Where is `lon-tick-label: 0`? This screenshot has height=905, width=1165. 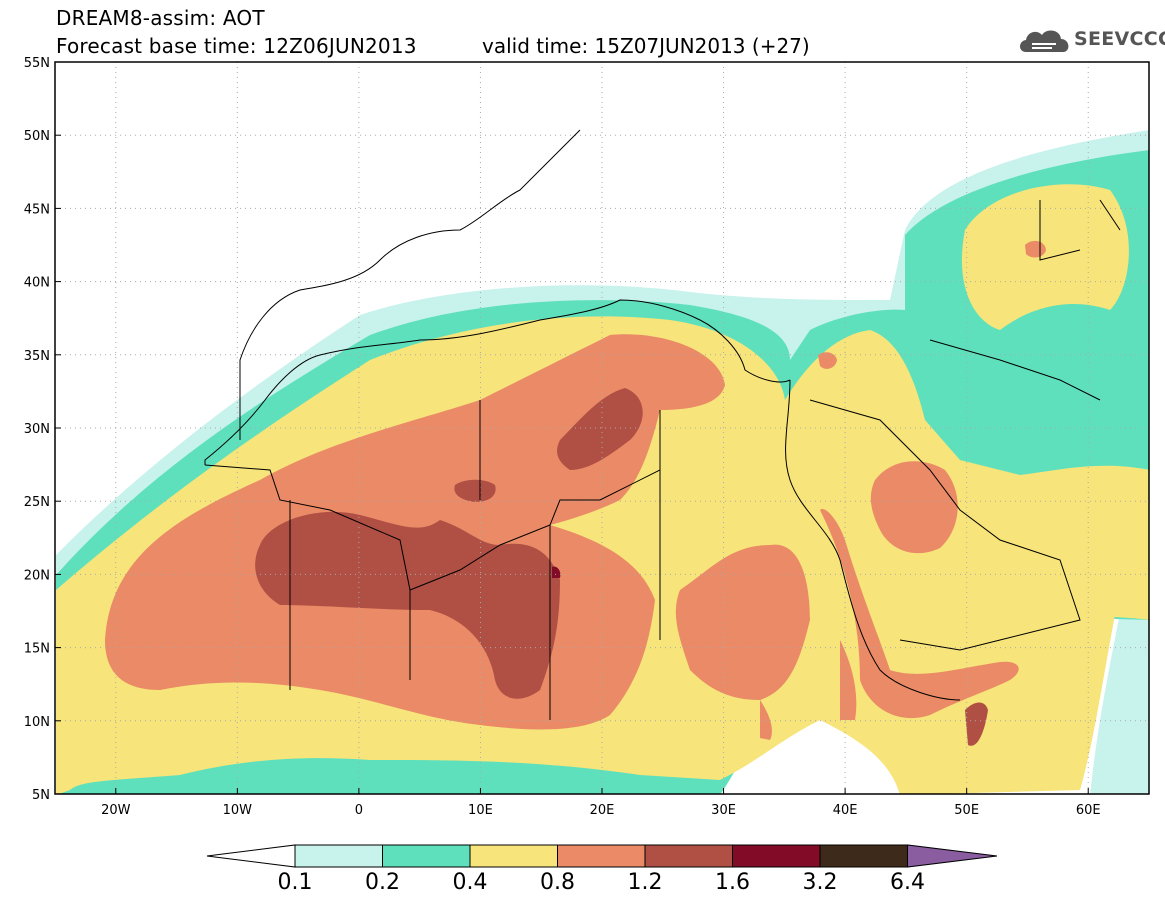
lon-tick-label: 0 is located at coordinates (359, 810).